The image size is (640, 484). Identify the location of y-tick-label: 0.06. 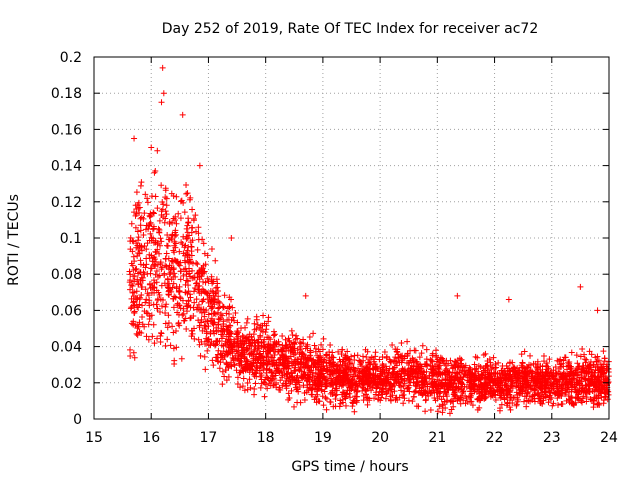
(66, 311).